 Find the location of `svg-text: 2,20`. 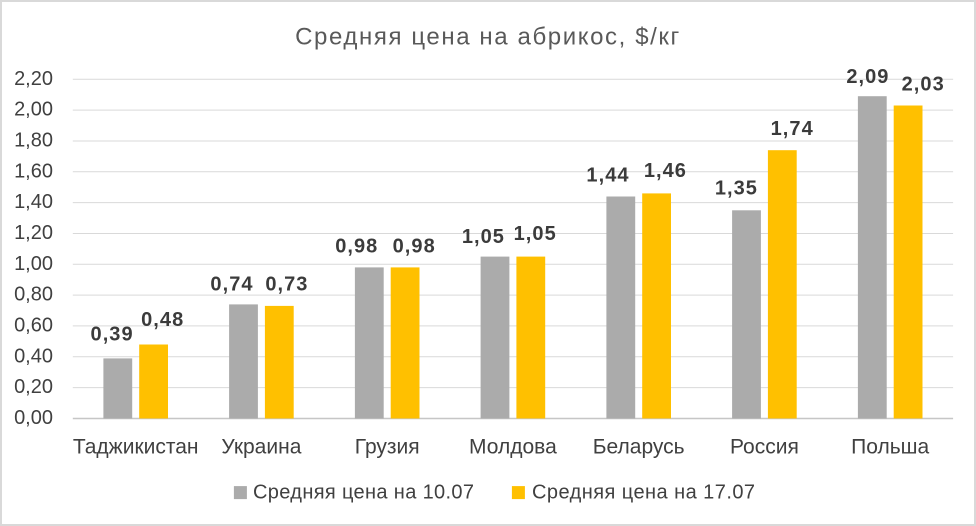

svg-text: 2,20 is located at coordinates (33, 79).